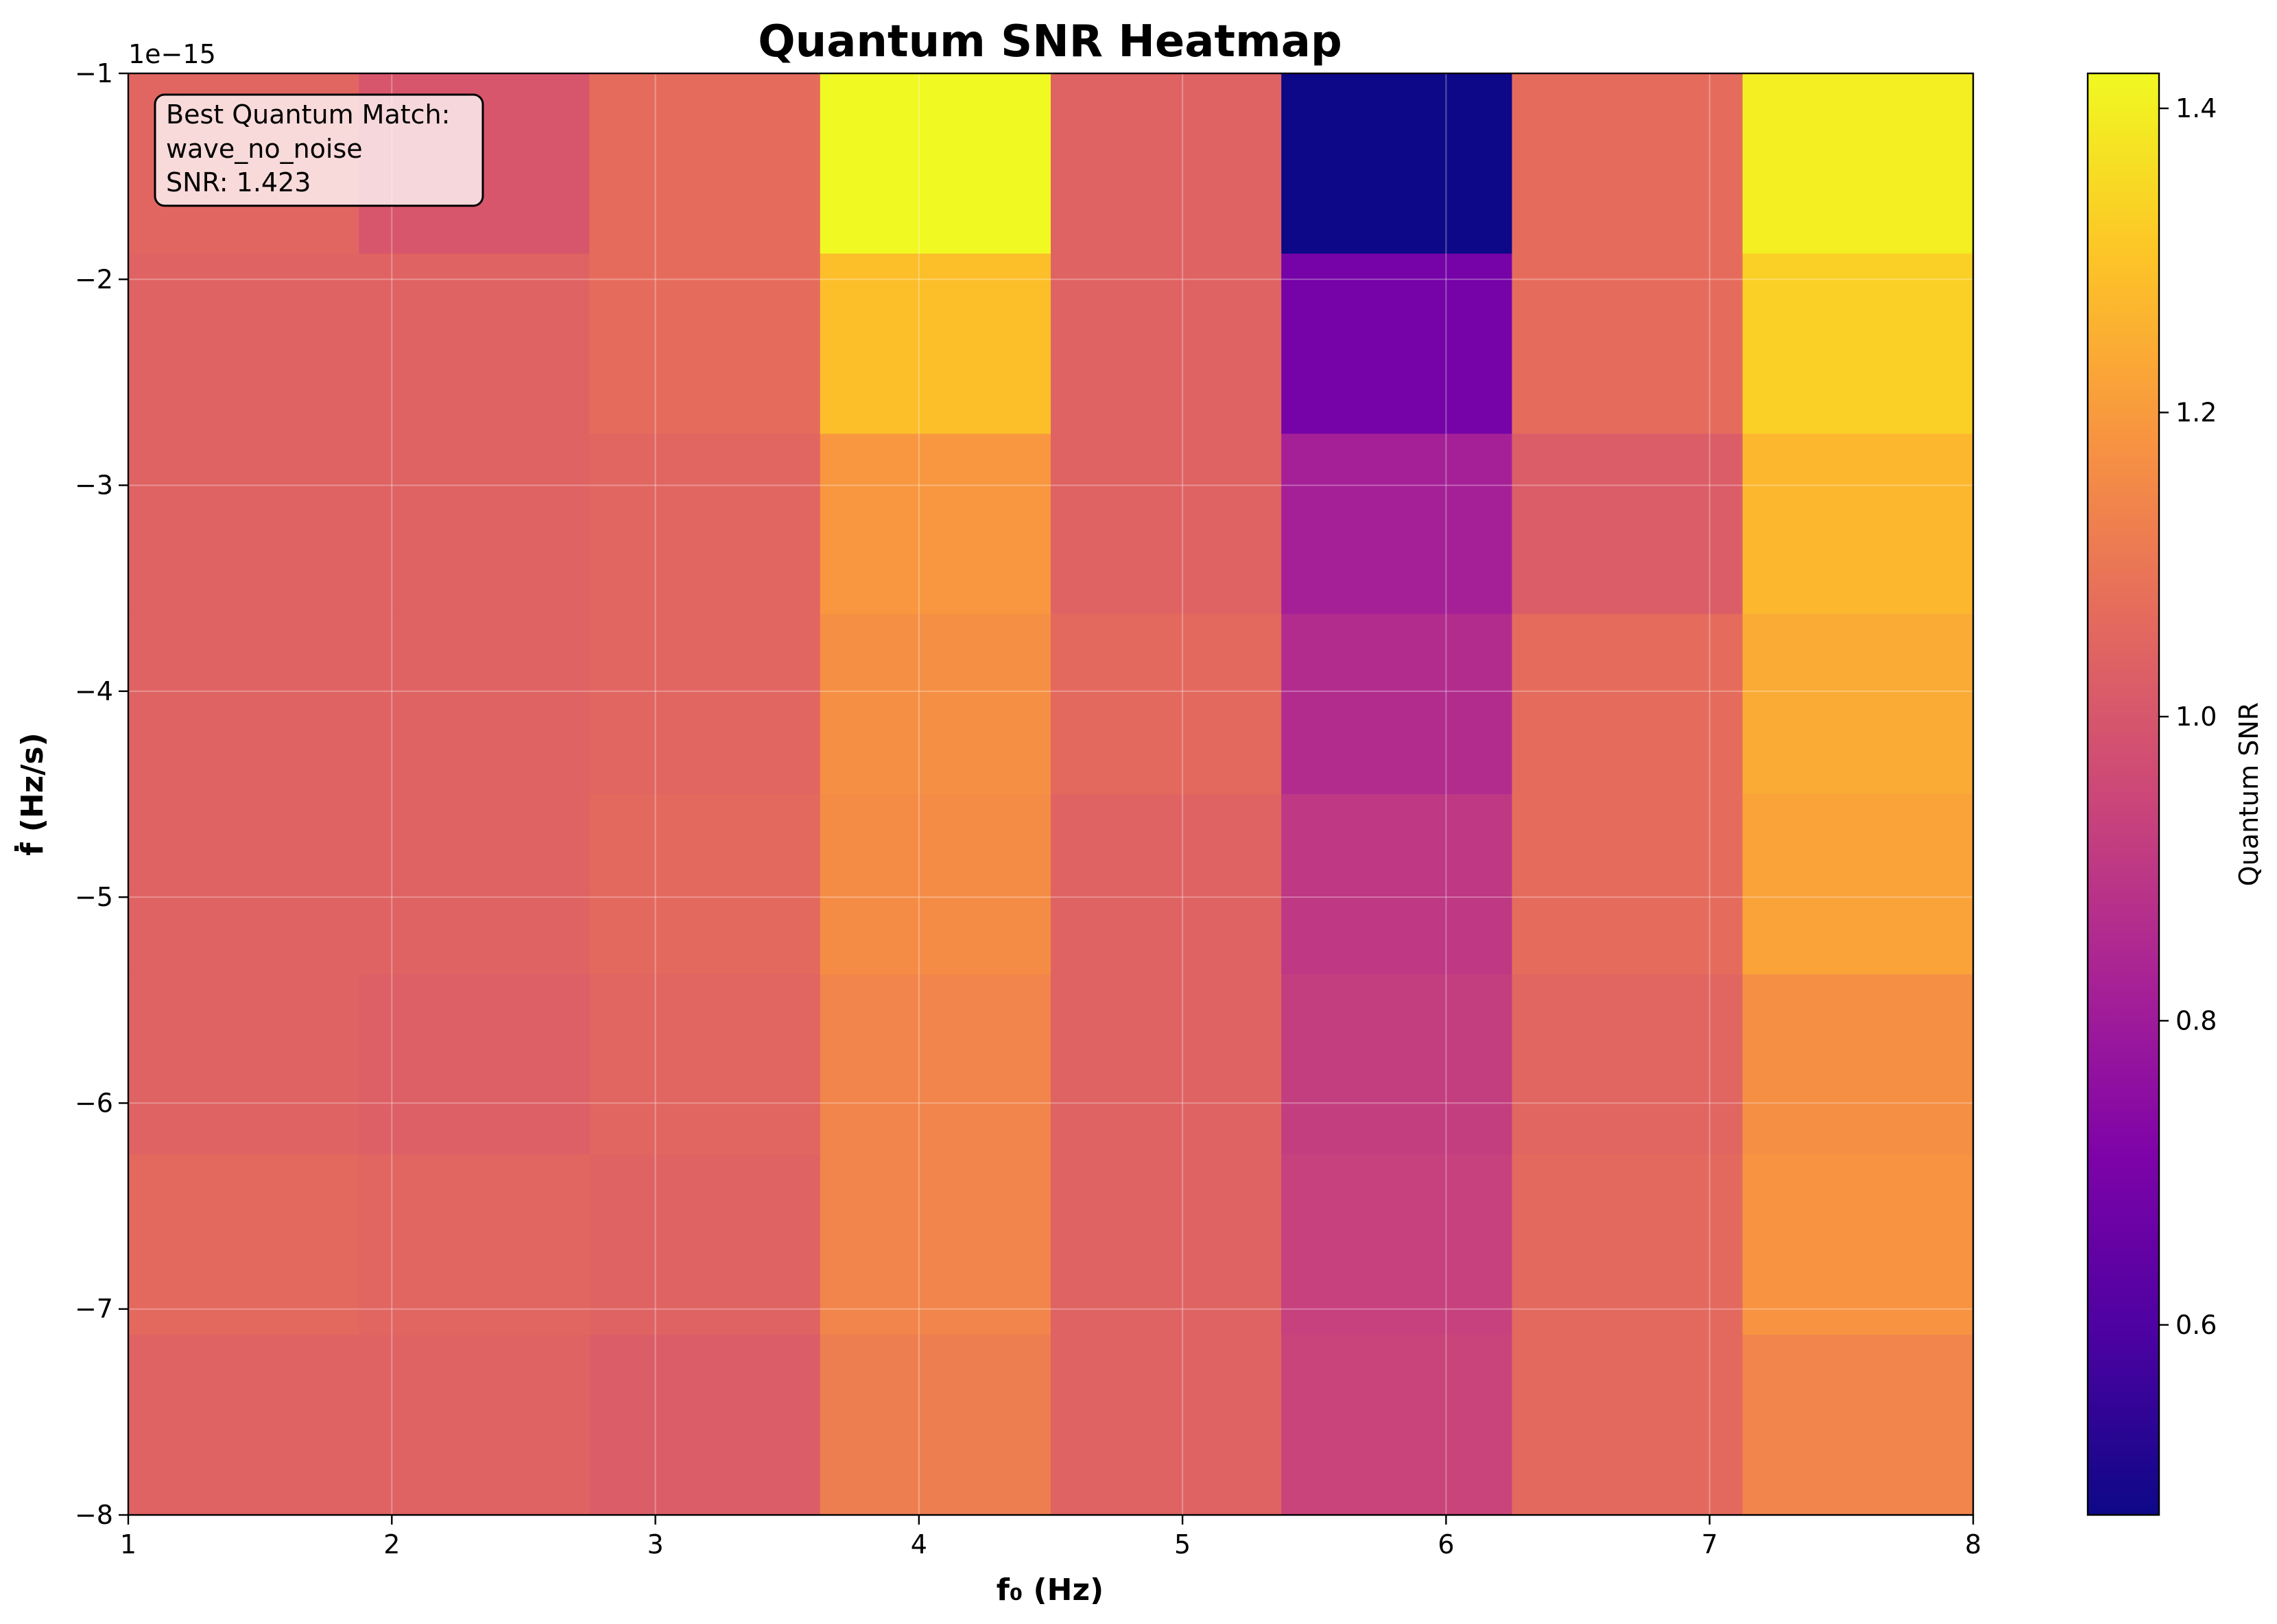  I want to click on x-tick-label: 3, so click(655, 1544).